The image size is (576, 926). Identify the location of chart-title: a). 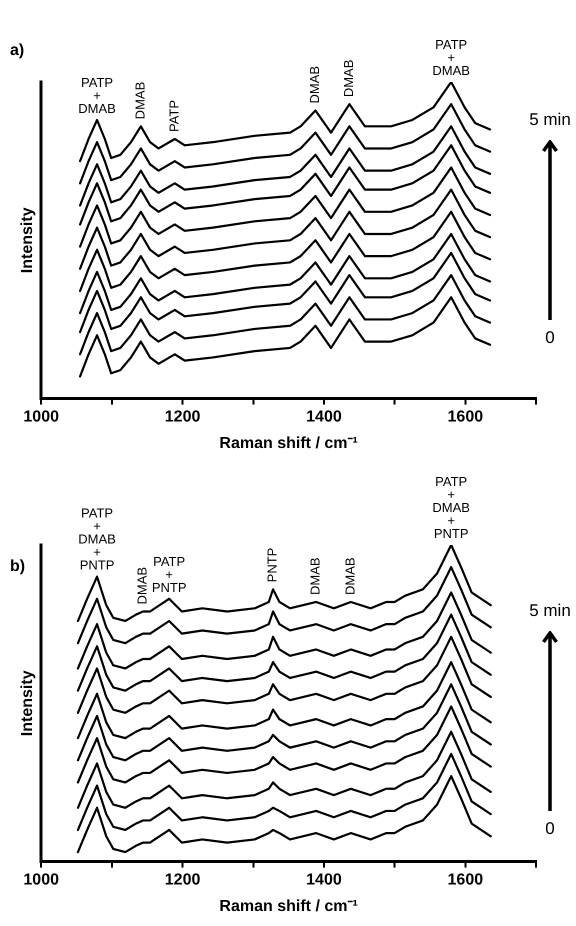
(17, 51).